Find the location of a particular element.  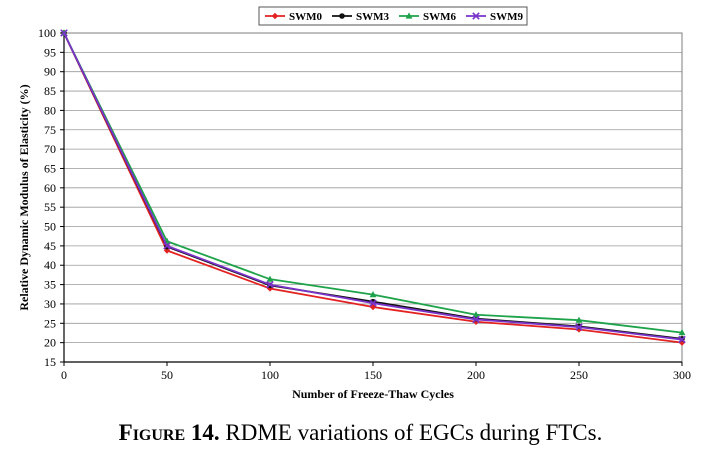

y-tick-label: 20 is located at coordinates (50, 343).